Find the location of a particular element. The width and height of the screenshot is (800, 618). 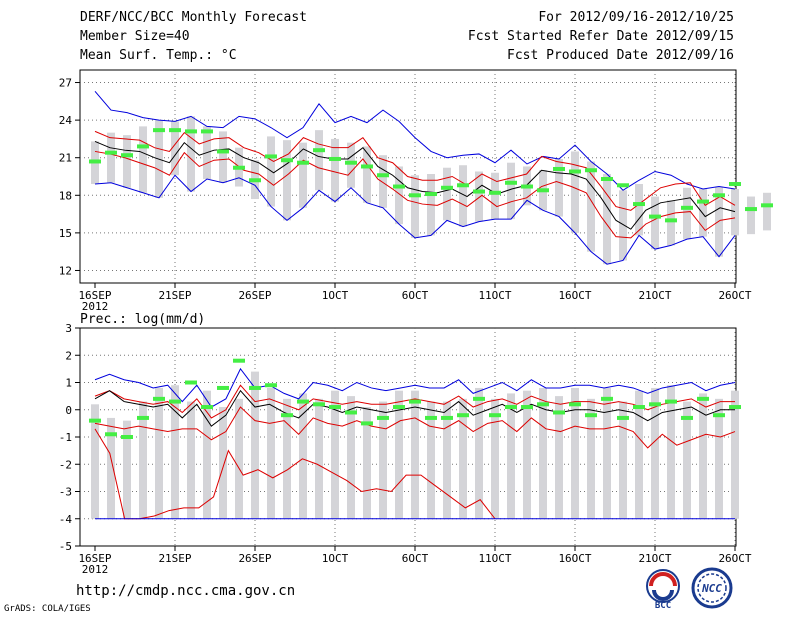

precip-x-label: 11OCT is located at coordinates (494, 558).